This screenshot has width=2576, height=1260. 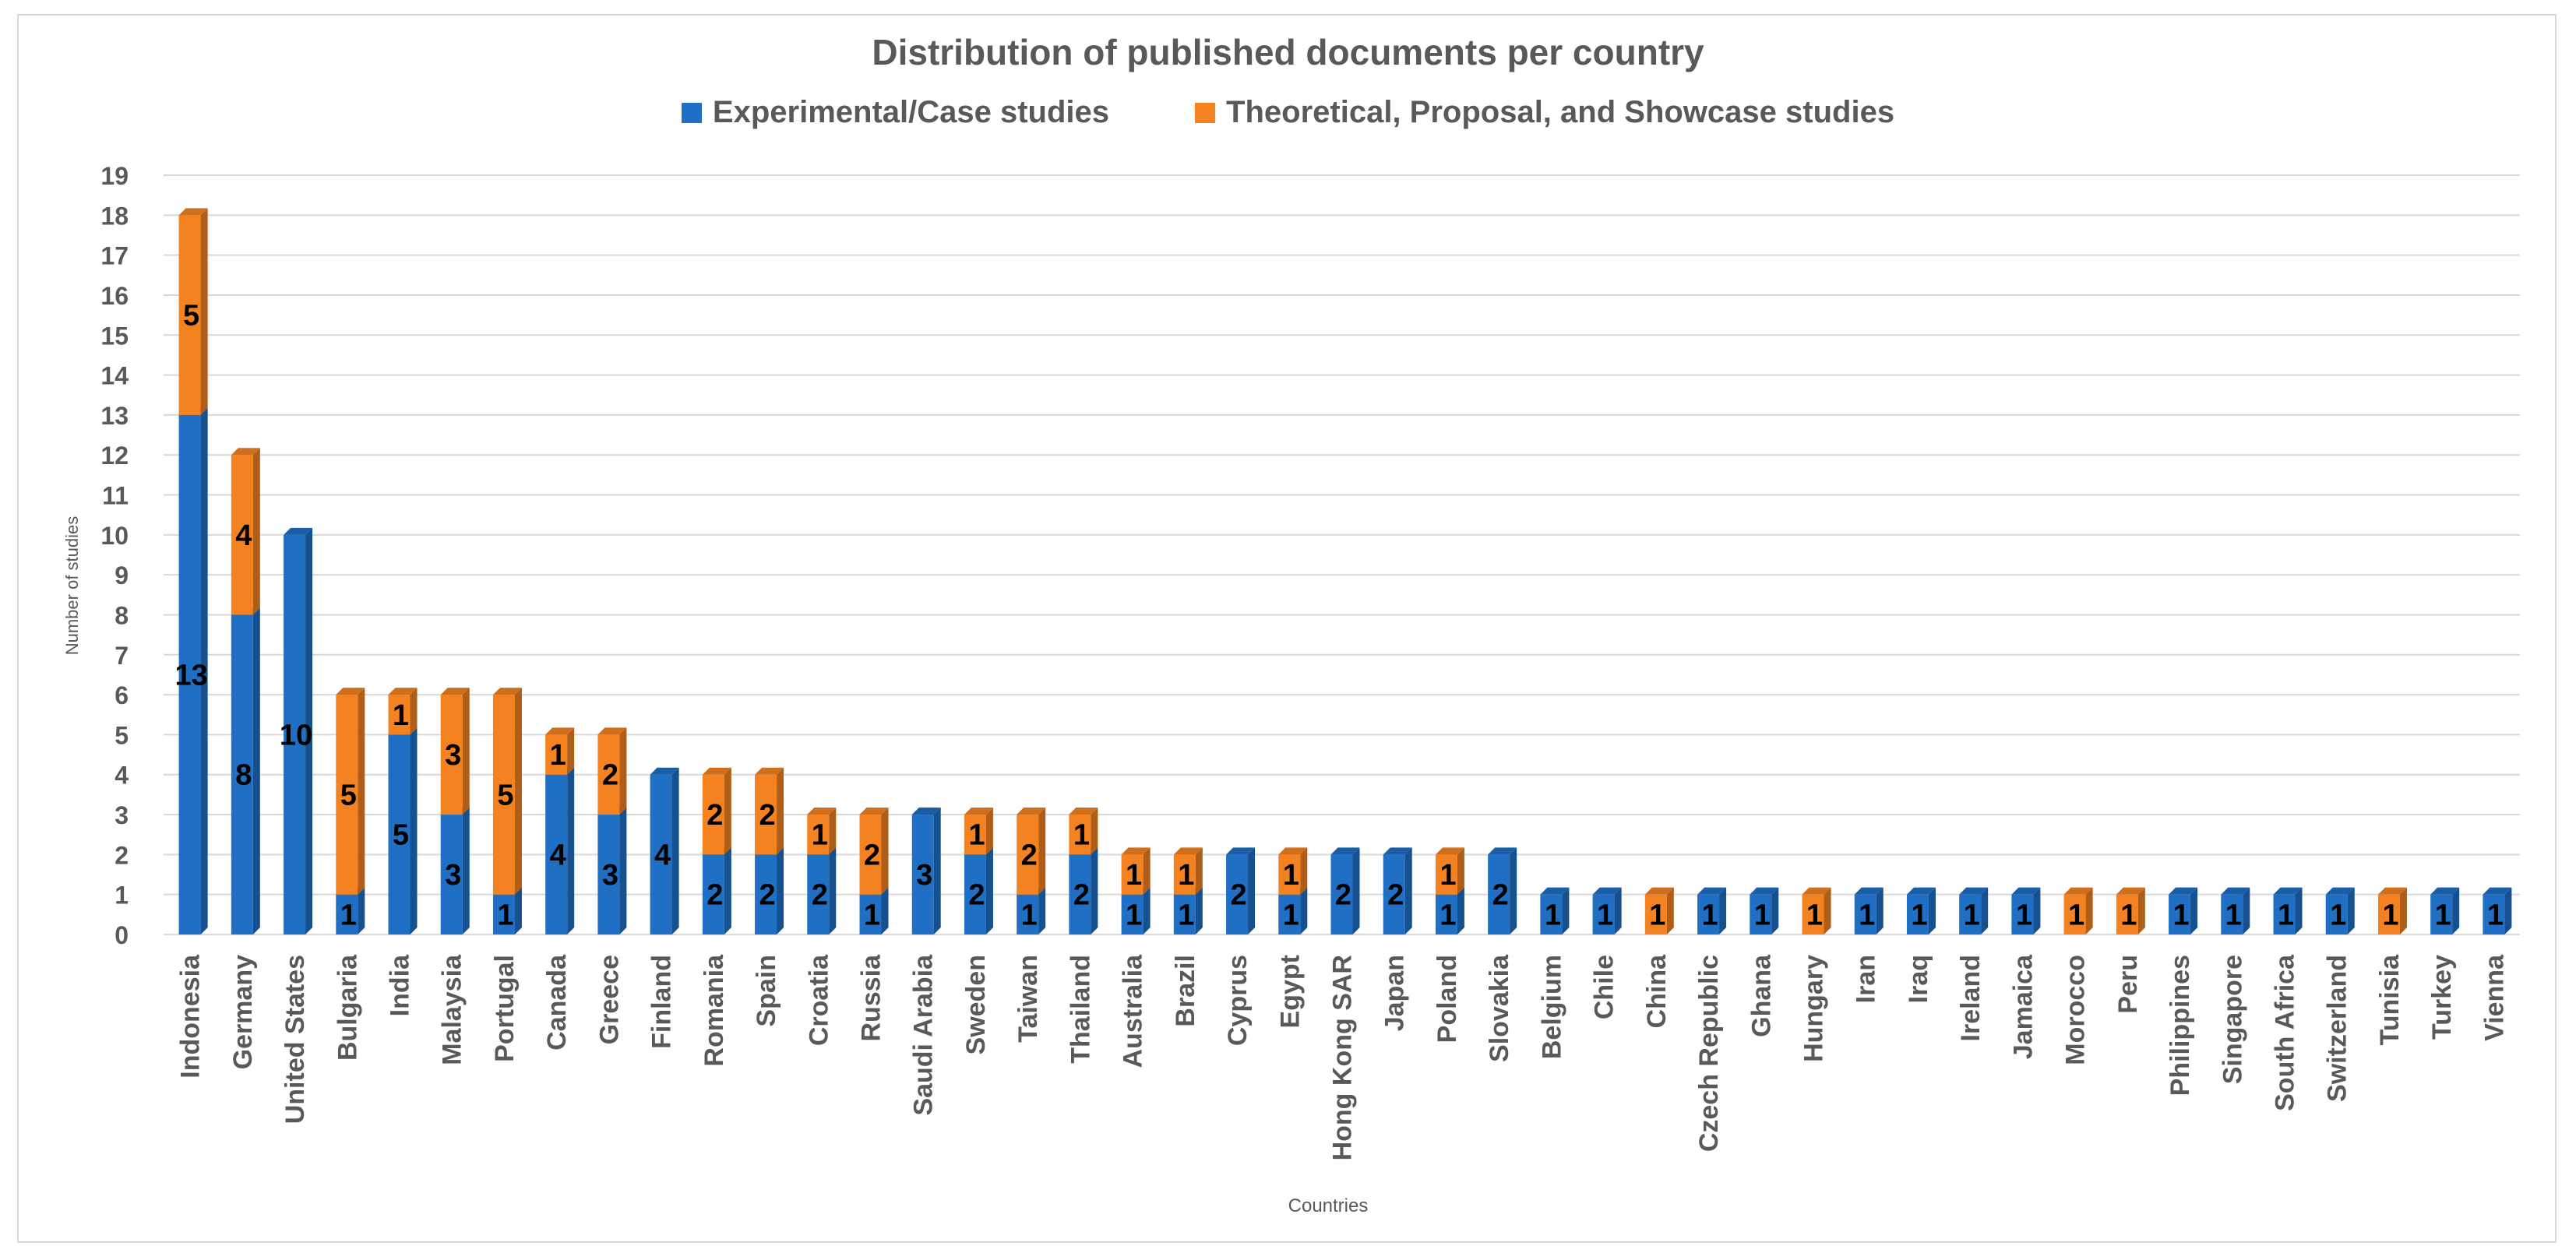 What do you see at coordinates (1205, 112) in the screenshot?
I see `legend-swatch-theoretical` at bounding box center [1205, 112].